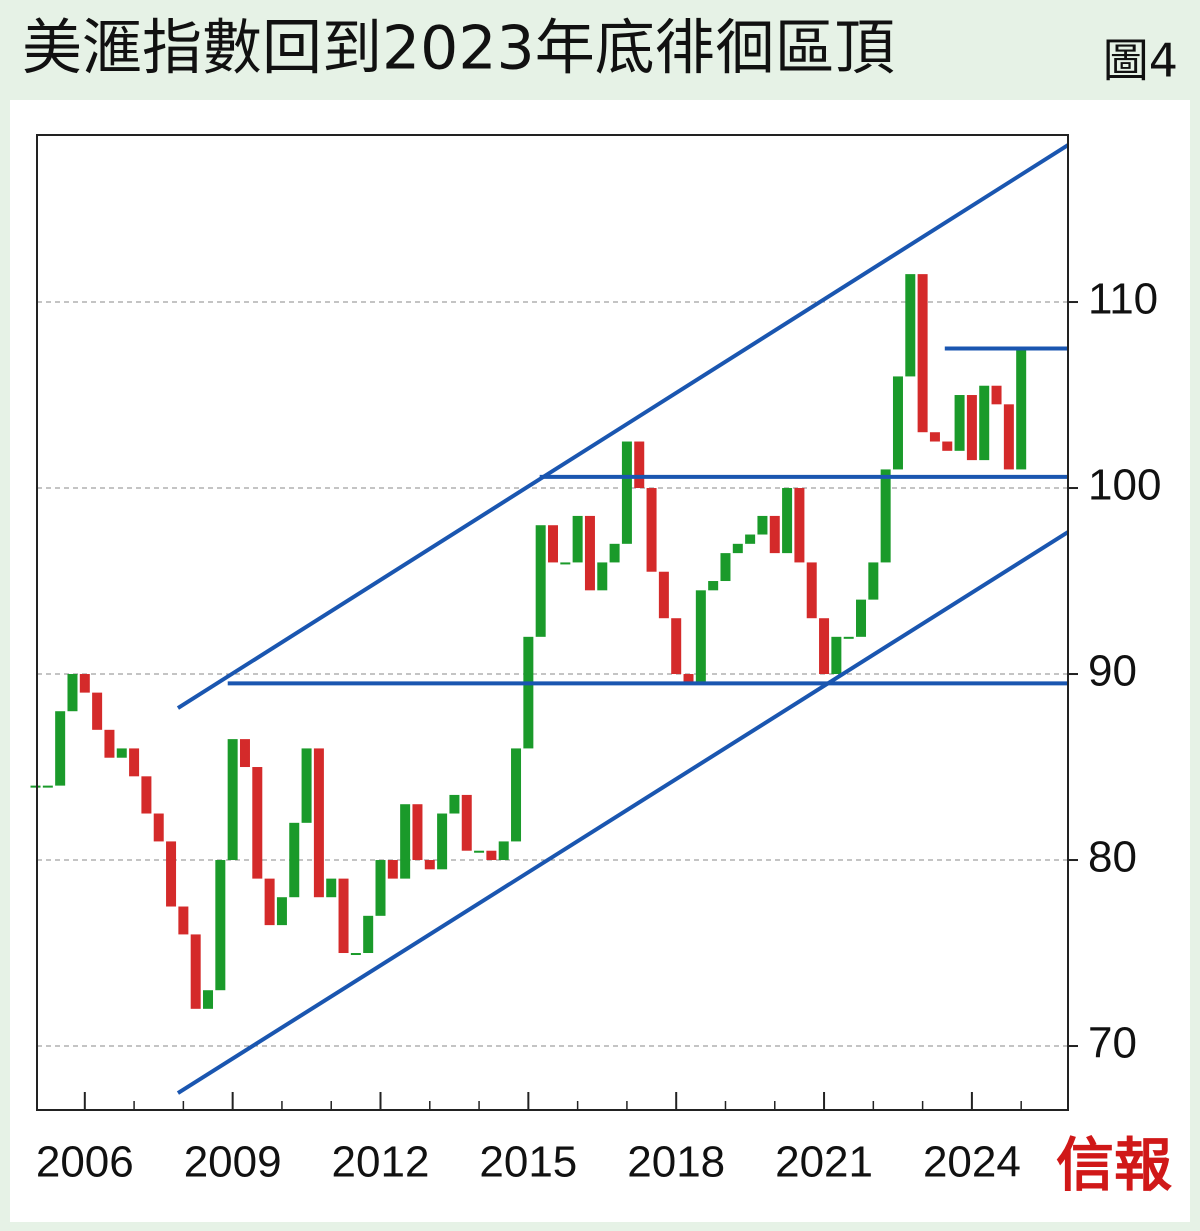  What do you see at coordinates (1114, 1165) in the screenshot?
I see `source-logo: 信報` at bounding box center [1114, 1165].